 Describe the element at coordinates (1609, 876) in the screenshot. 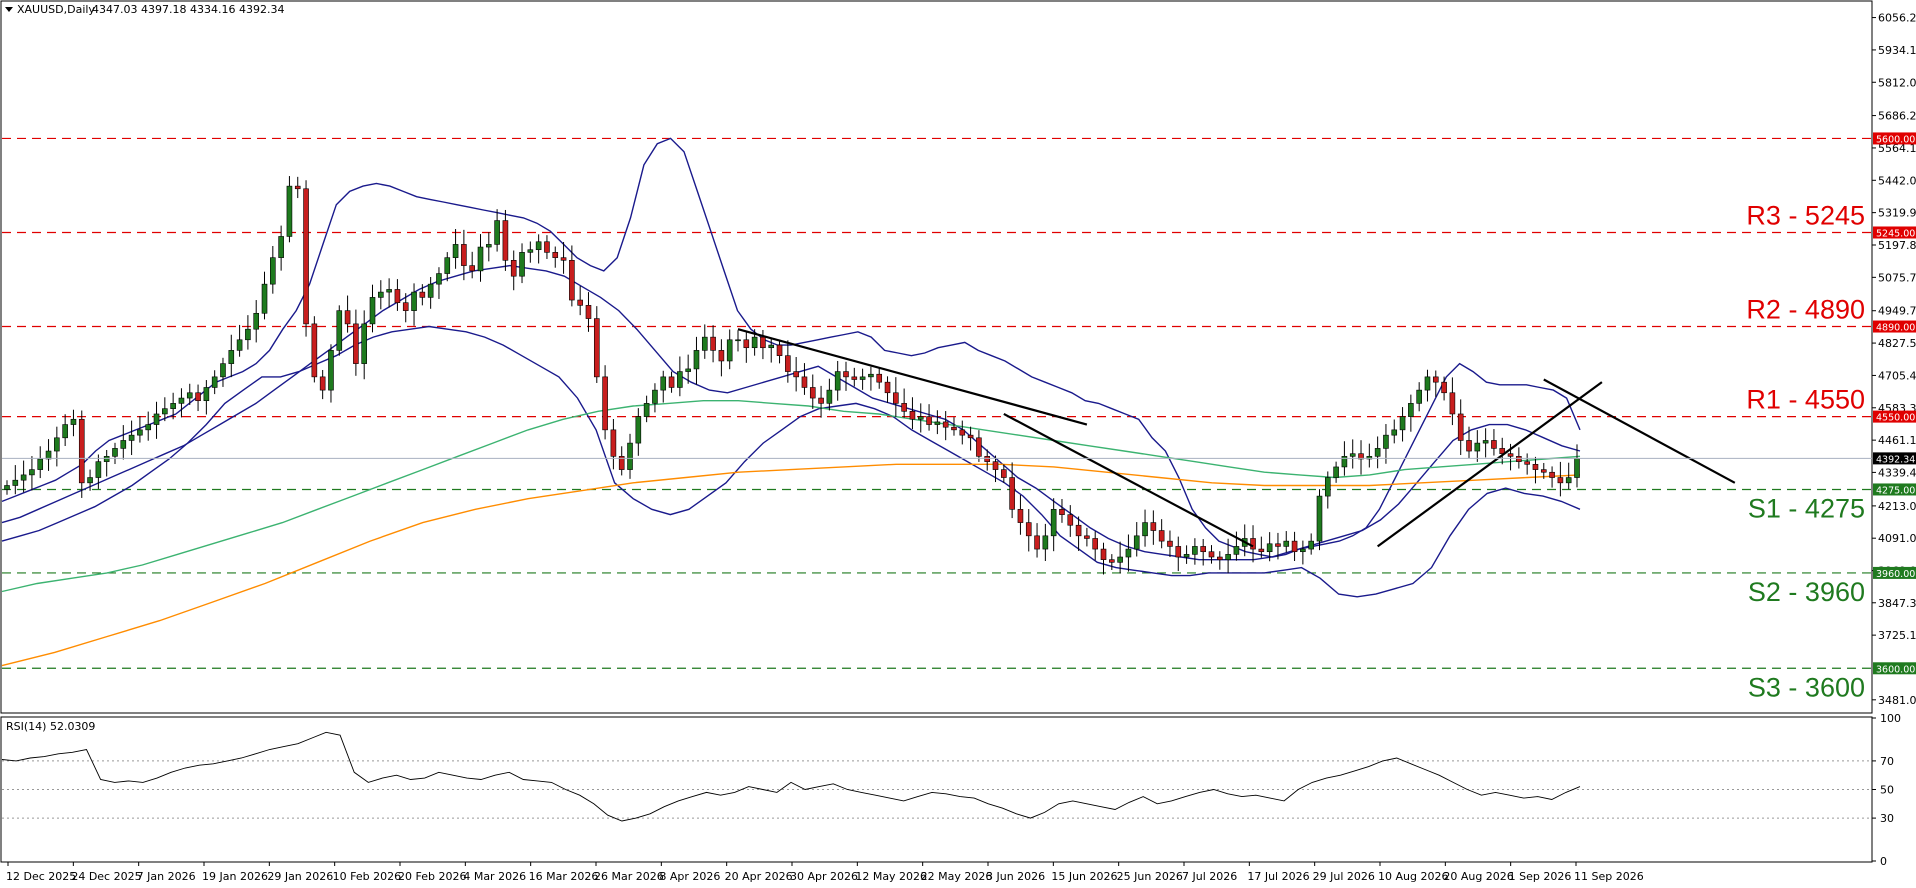

I see `date-tick-label: 11 Sep 2026` at that location.